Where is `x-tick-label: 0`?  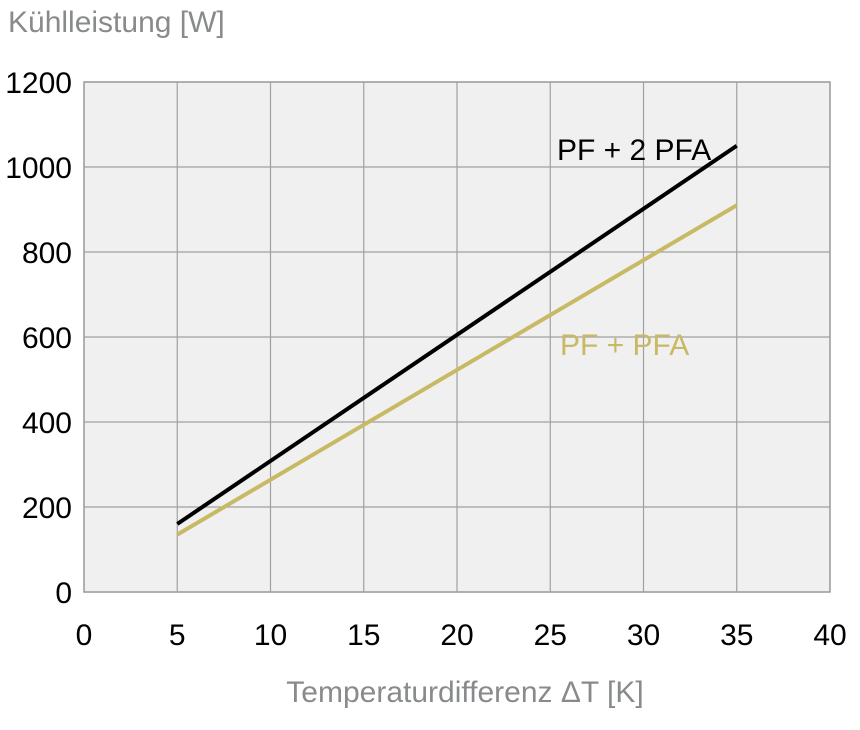 x-tick-label: 0 is located at coordinates (84, 635).